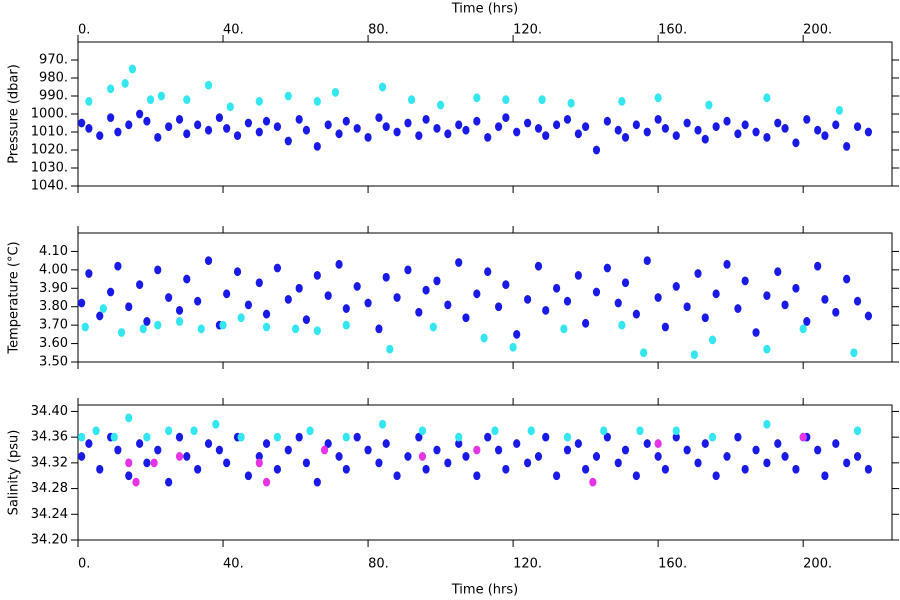 The image size is (900, 600). I want to click on y-tick-label: 3.90, so click(53, 288).